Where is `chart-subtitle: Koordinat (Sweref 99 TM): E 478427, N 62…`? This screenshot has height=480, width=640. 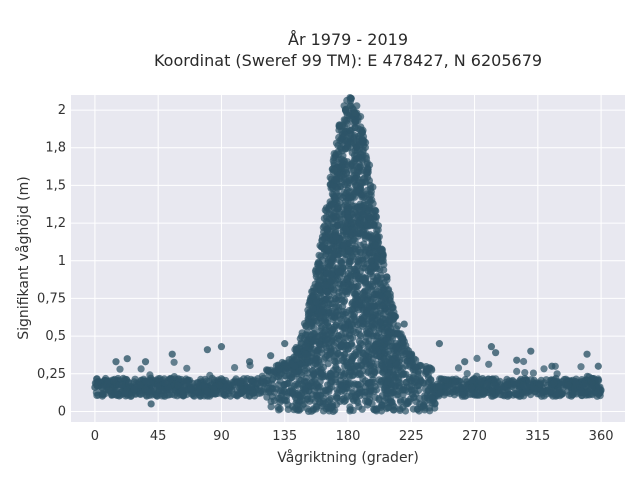 chart-subtitle: Koordinat (Sweref 99 TM): E 478427, N 62… is located at coordinates (348, 60).